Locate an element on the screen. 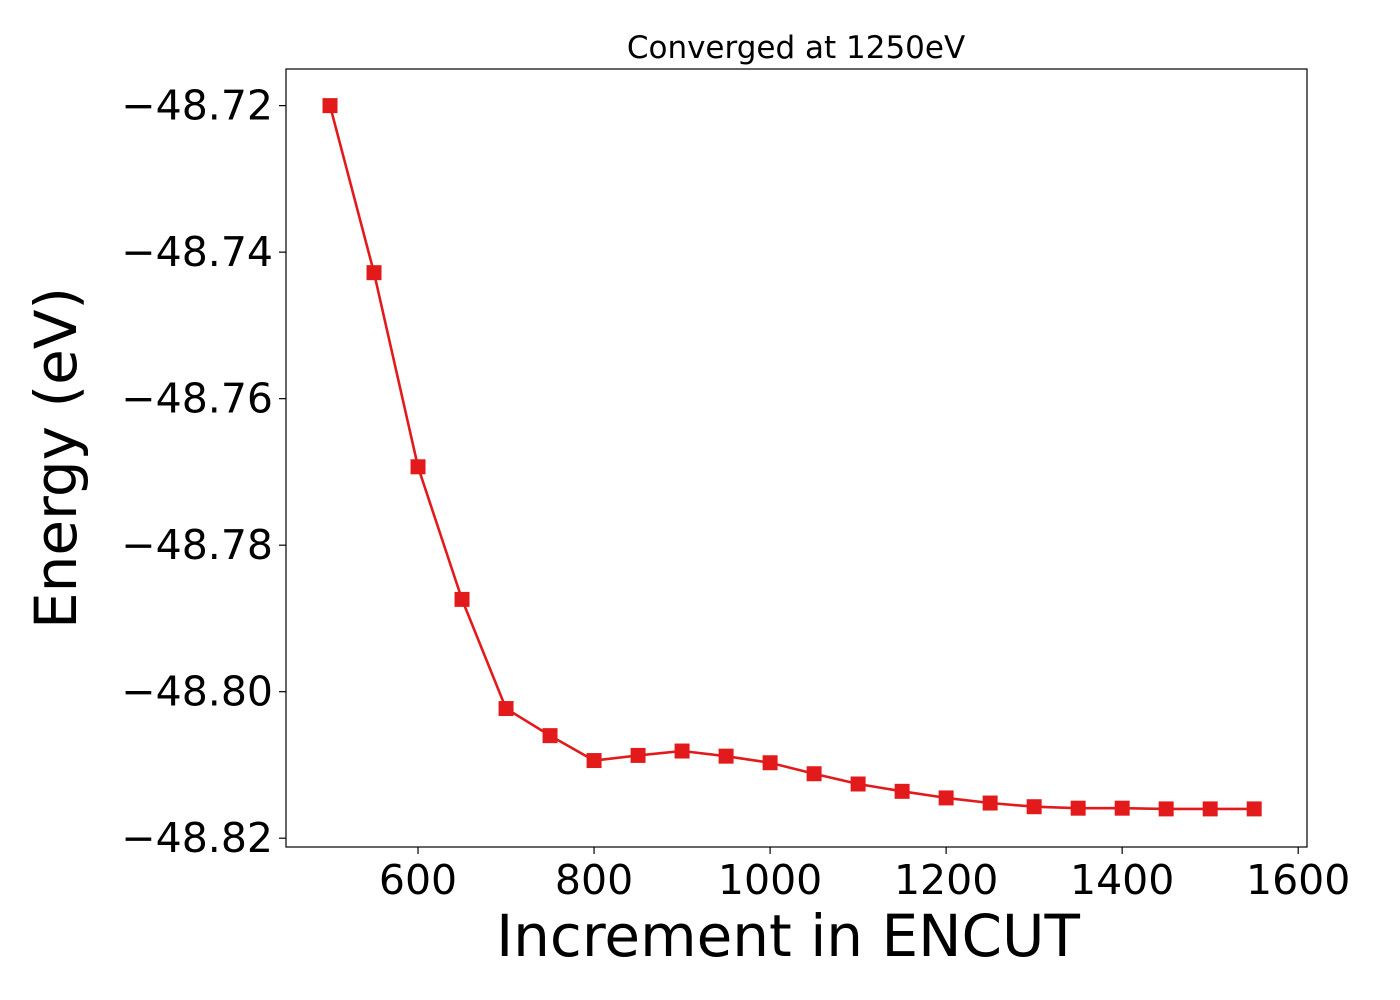  x-axis-title: Increment in ENCUT is located at coordinates (788, 936).